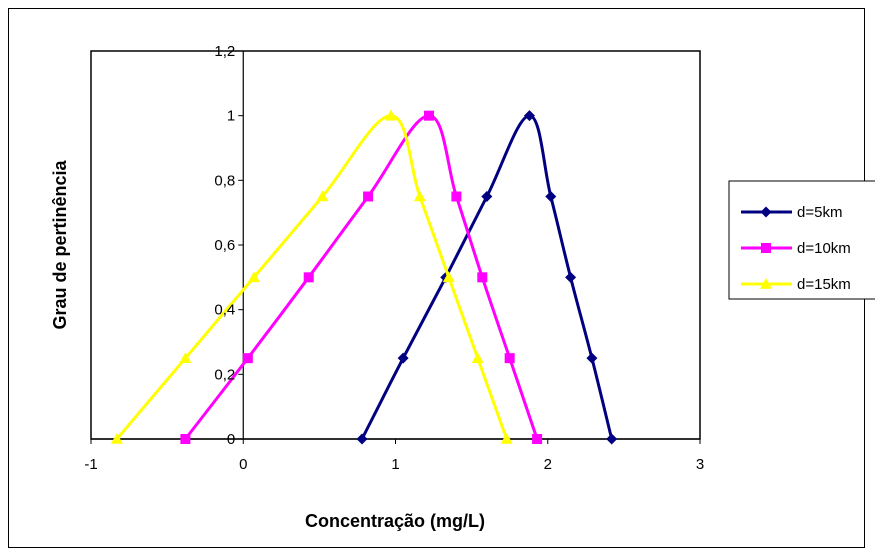 Image resolution: width=875 pixels, height=558 pixels. I want to click on legend: d=5km d=10km d=15km, so click(801, 240).